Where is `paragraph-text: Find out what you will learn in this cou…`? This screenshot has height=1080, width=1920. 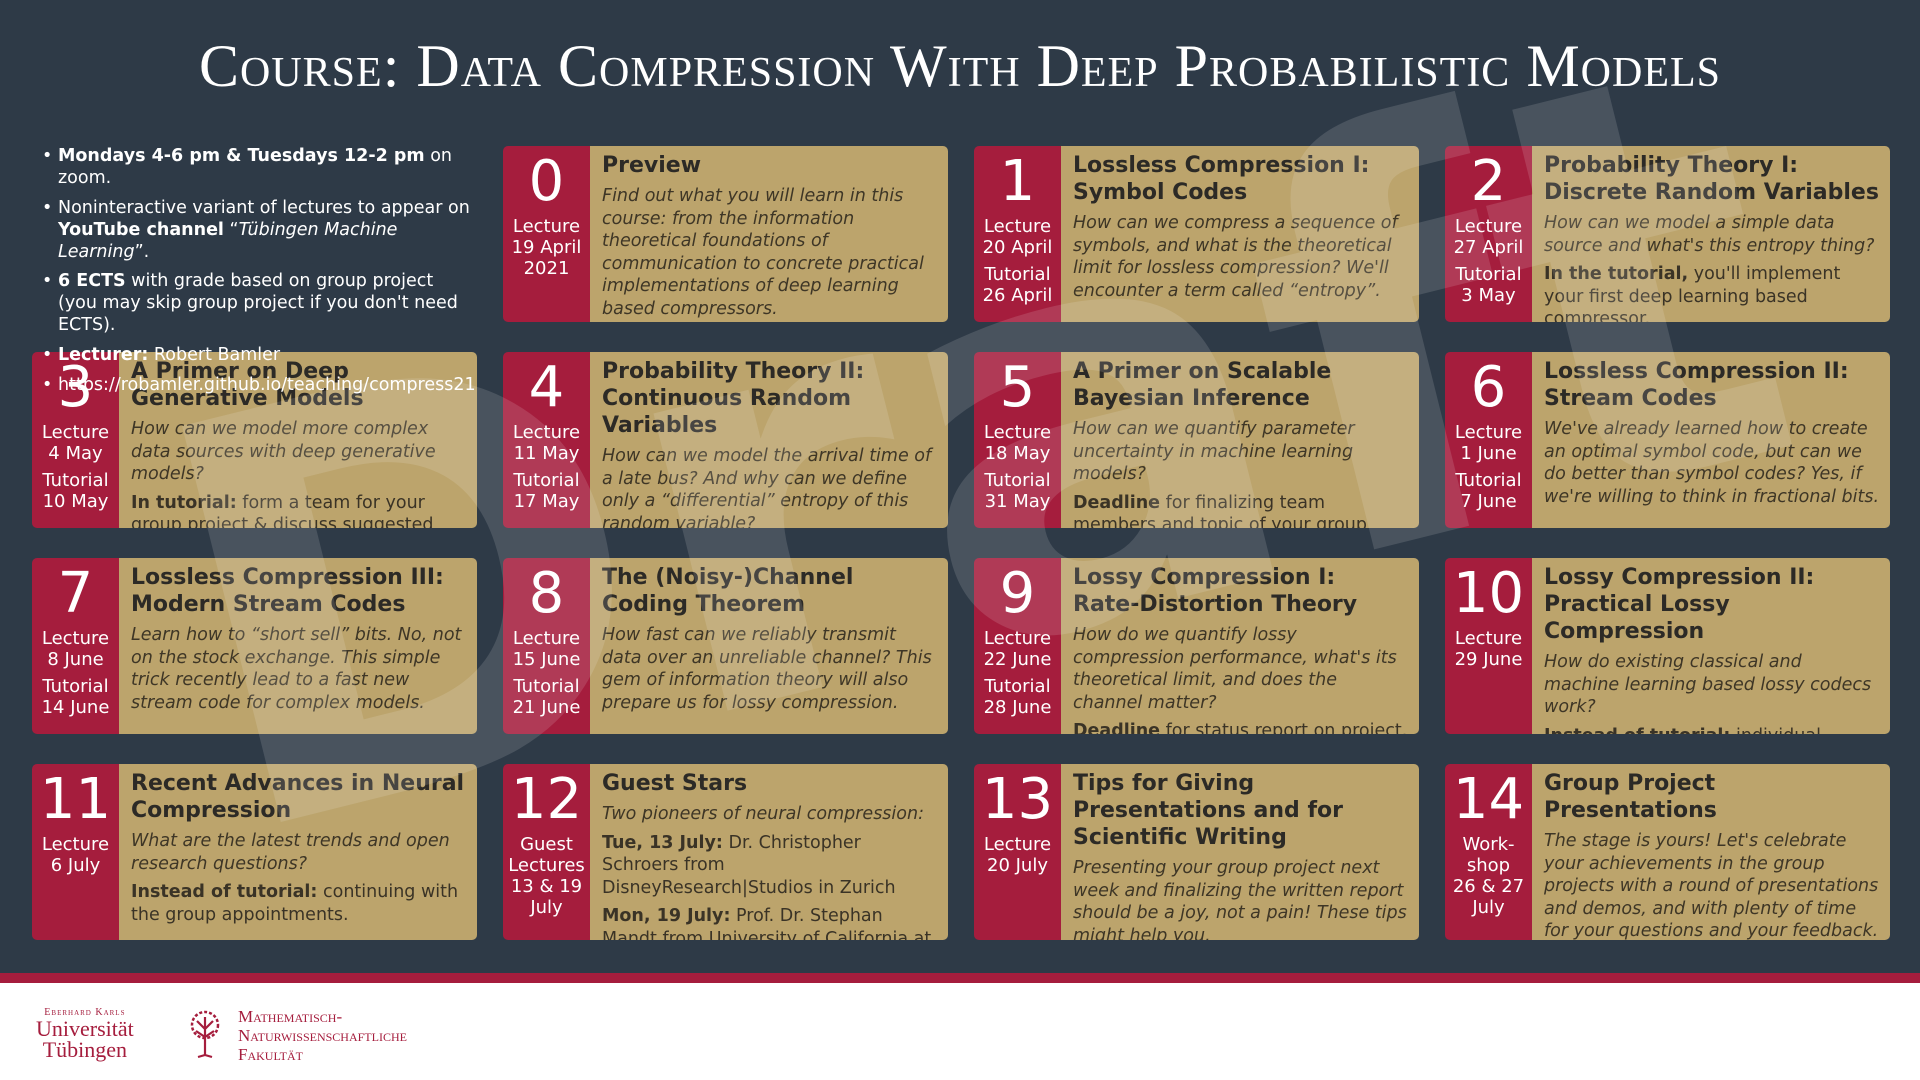 paragraph-text: Find out what you will learn in this cou… is located at coordinates (763, 252).